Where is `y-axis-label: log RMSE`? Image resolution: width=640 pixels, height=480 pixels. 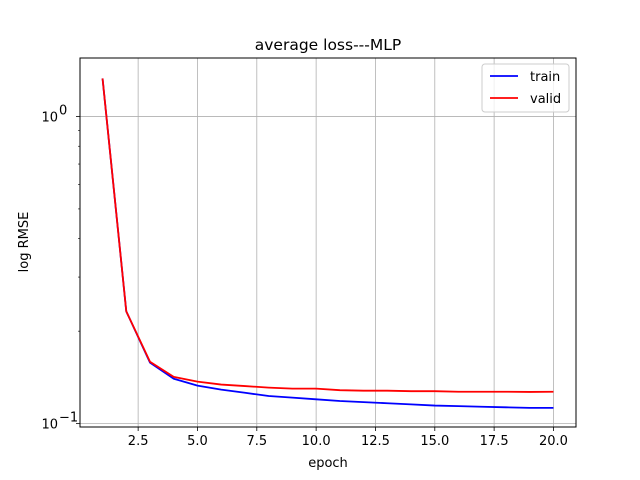 y-axis-label: log RMSE is located at coordinates (24, 242).